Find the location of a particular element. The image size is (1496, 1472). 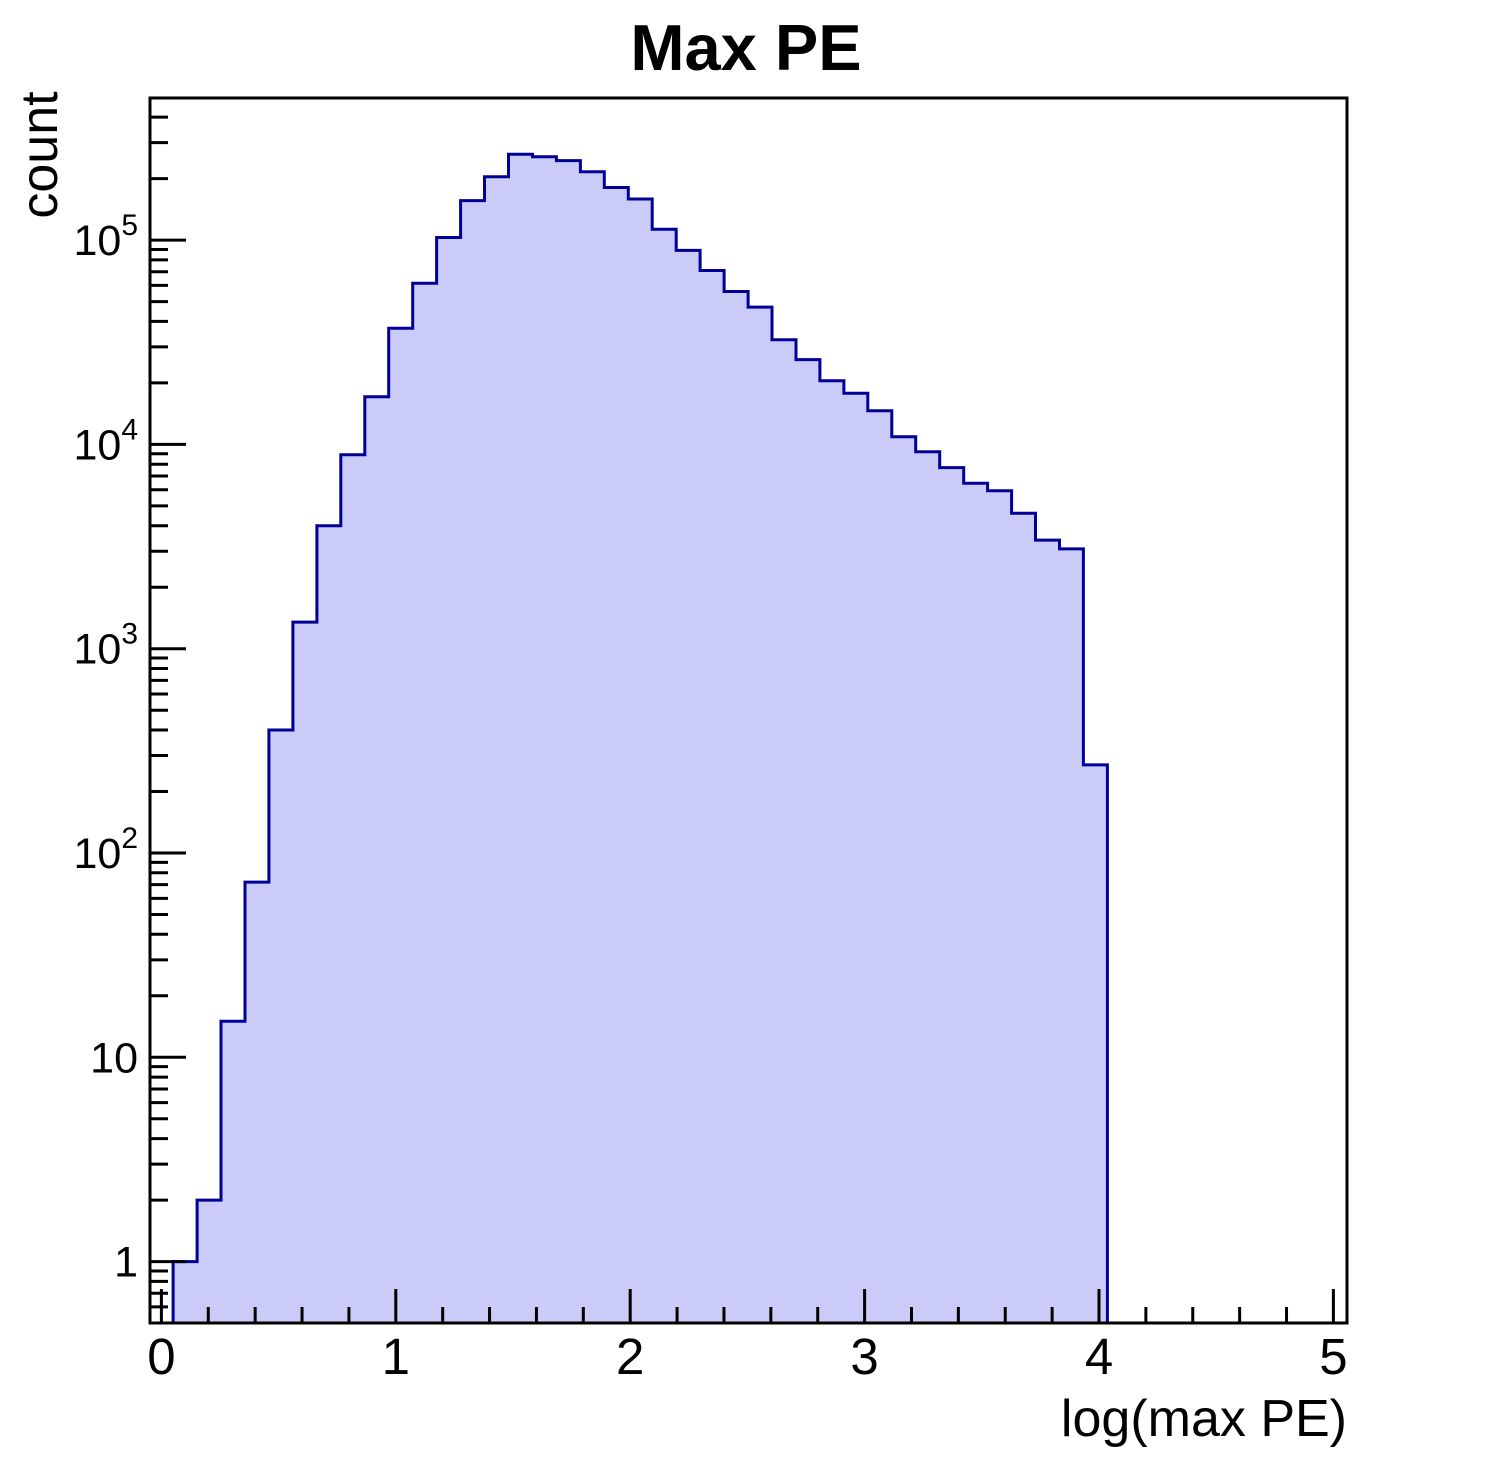

y-tick-label: 10 is located at coordinates (114, 1058).